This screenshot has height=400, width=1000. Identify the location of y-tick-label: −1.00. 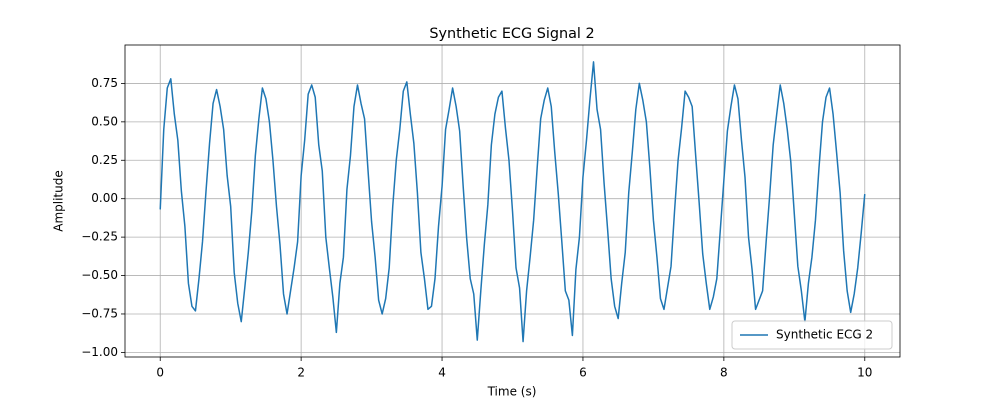
(99, 352).